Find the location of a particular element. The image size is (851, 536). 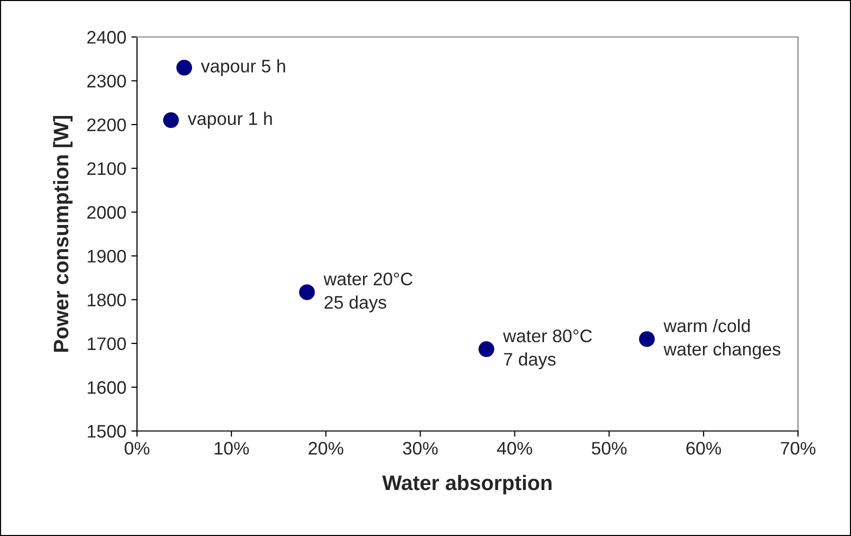

y-tick-label: 1700 is located at coordinates (107, 343).